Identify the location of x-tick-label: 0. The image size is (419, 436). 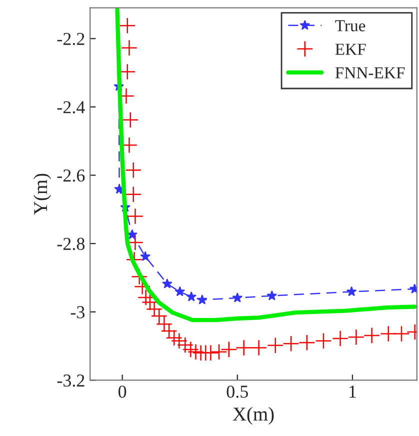
(122, 392).